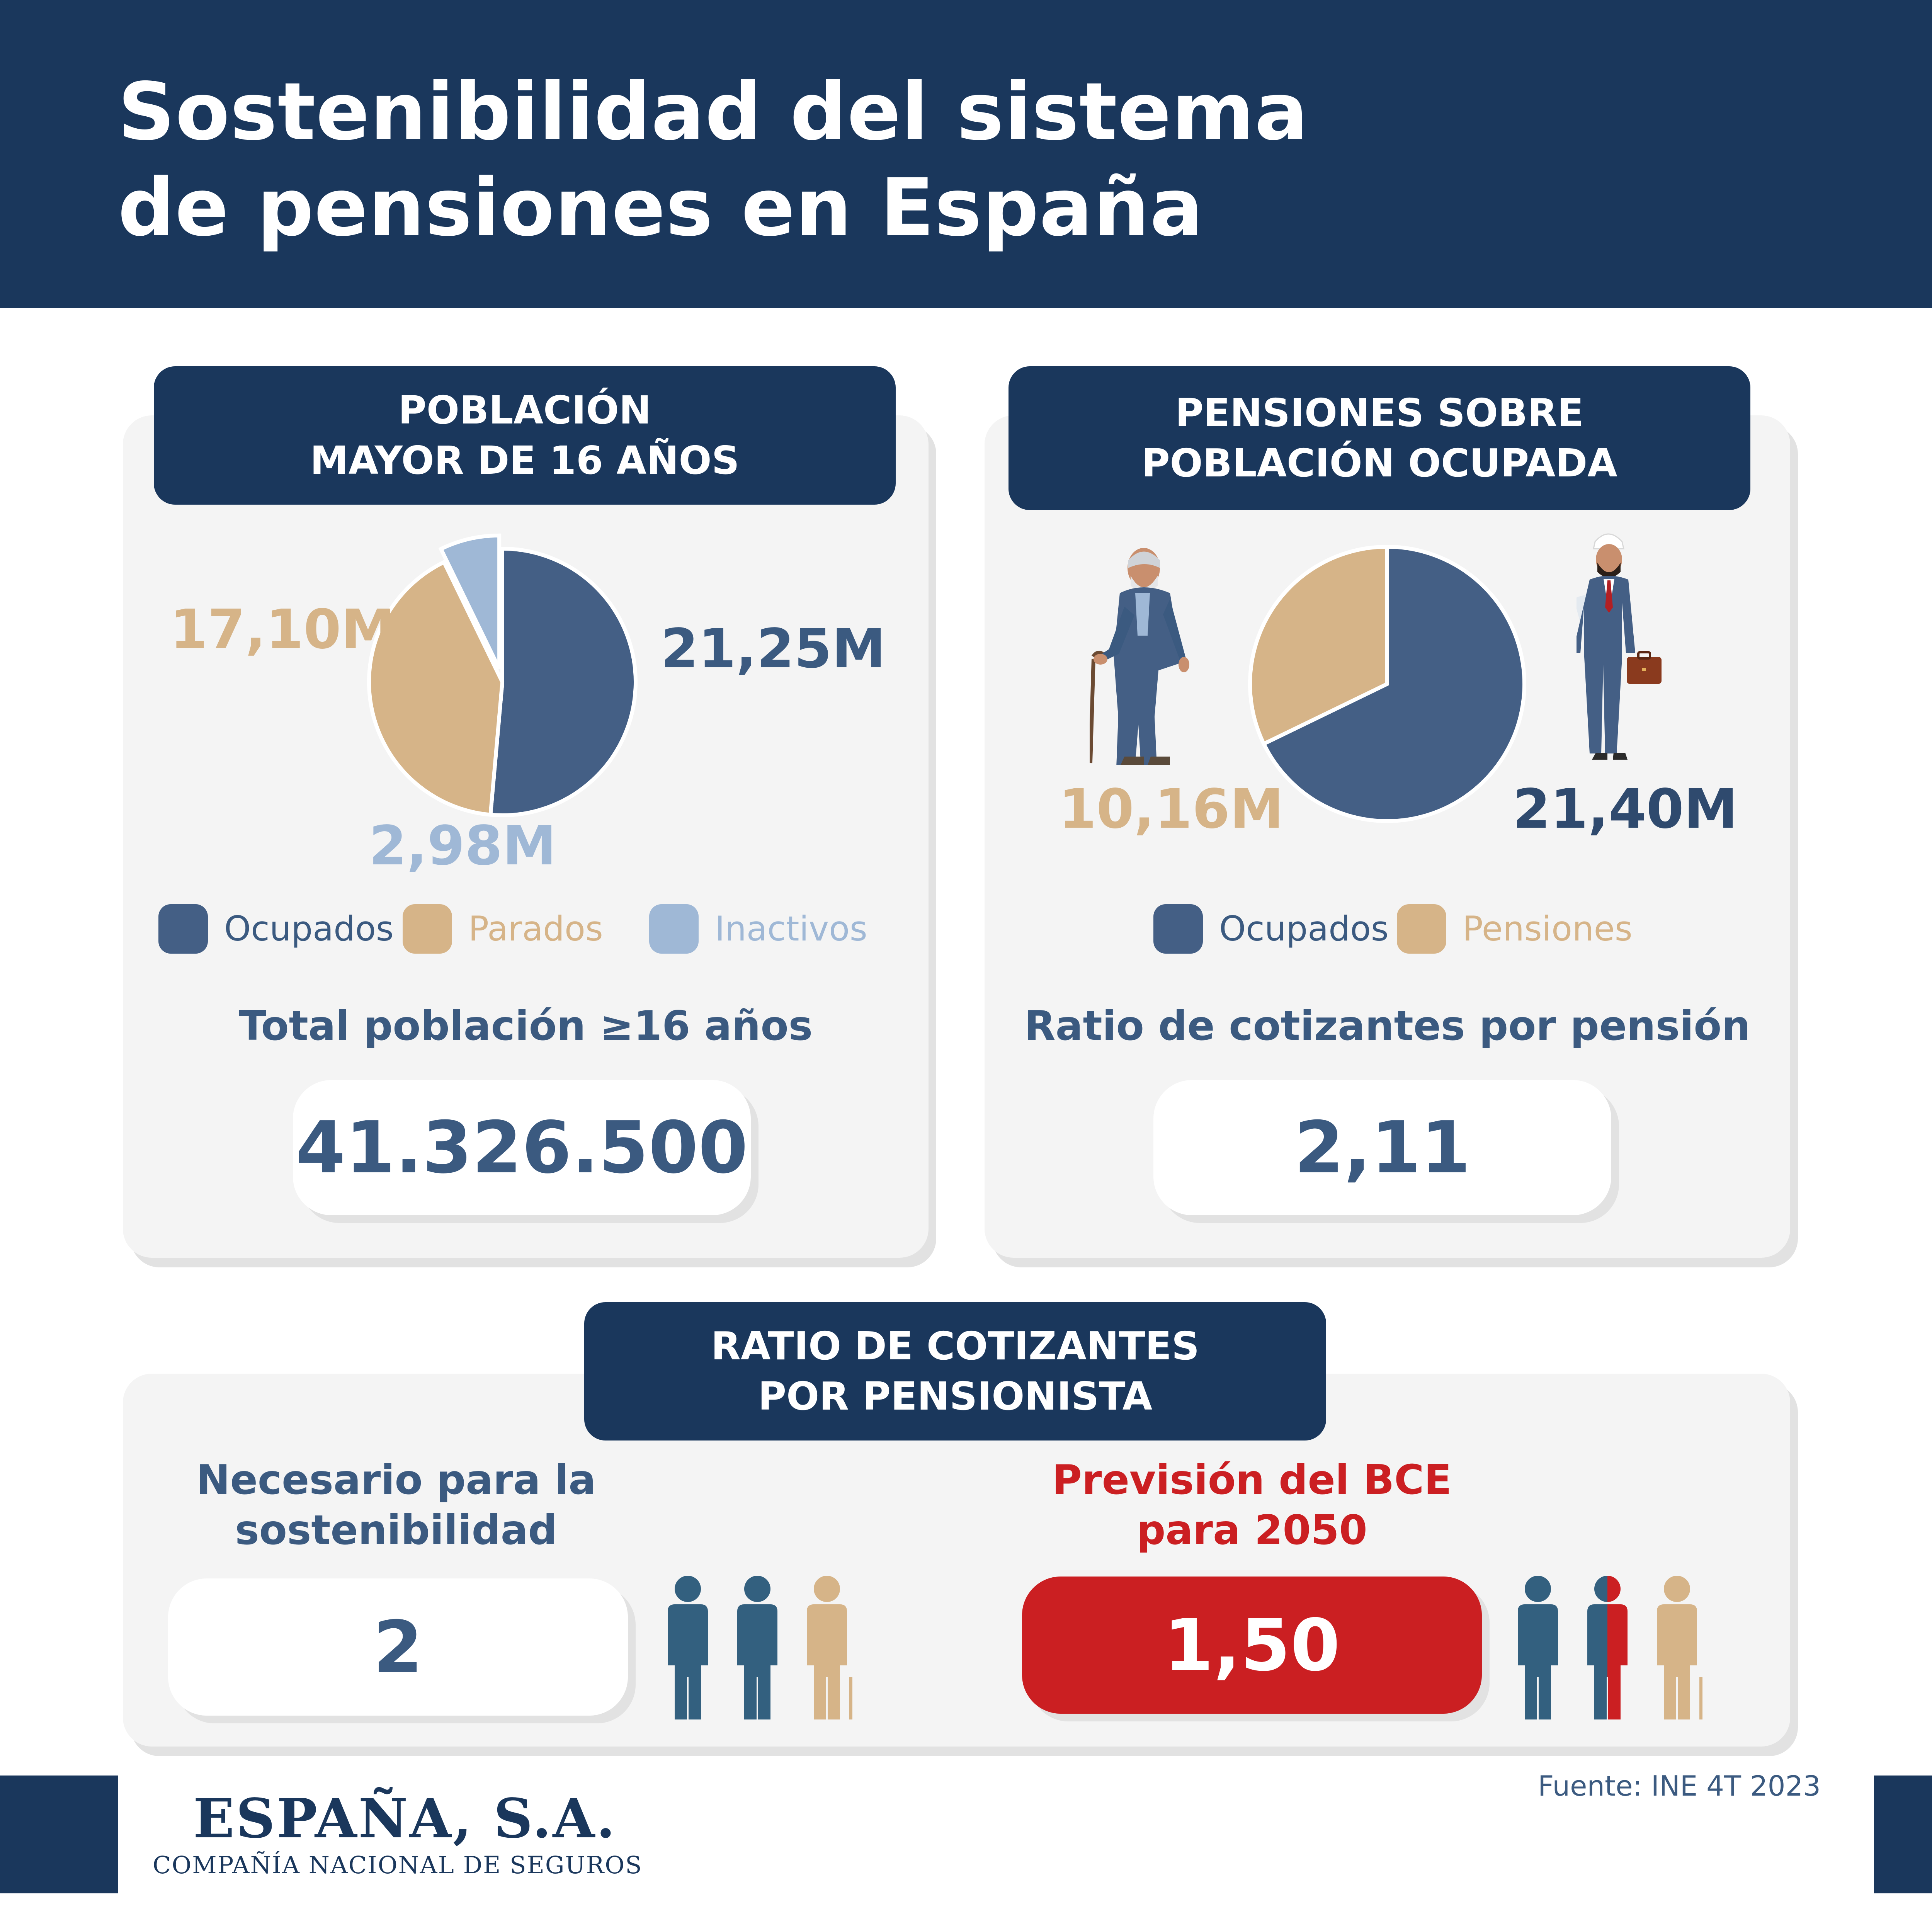 This screenshot has height=1932, width=1932. Describe the element at coordinates (773, 649) in the screenshot. I see `pie1-label-ocupados: 21,25M` at that location.